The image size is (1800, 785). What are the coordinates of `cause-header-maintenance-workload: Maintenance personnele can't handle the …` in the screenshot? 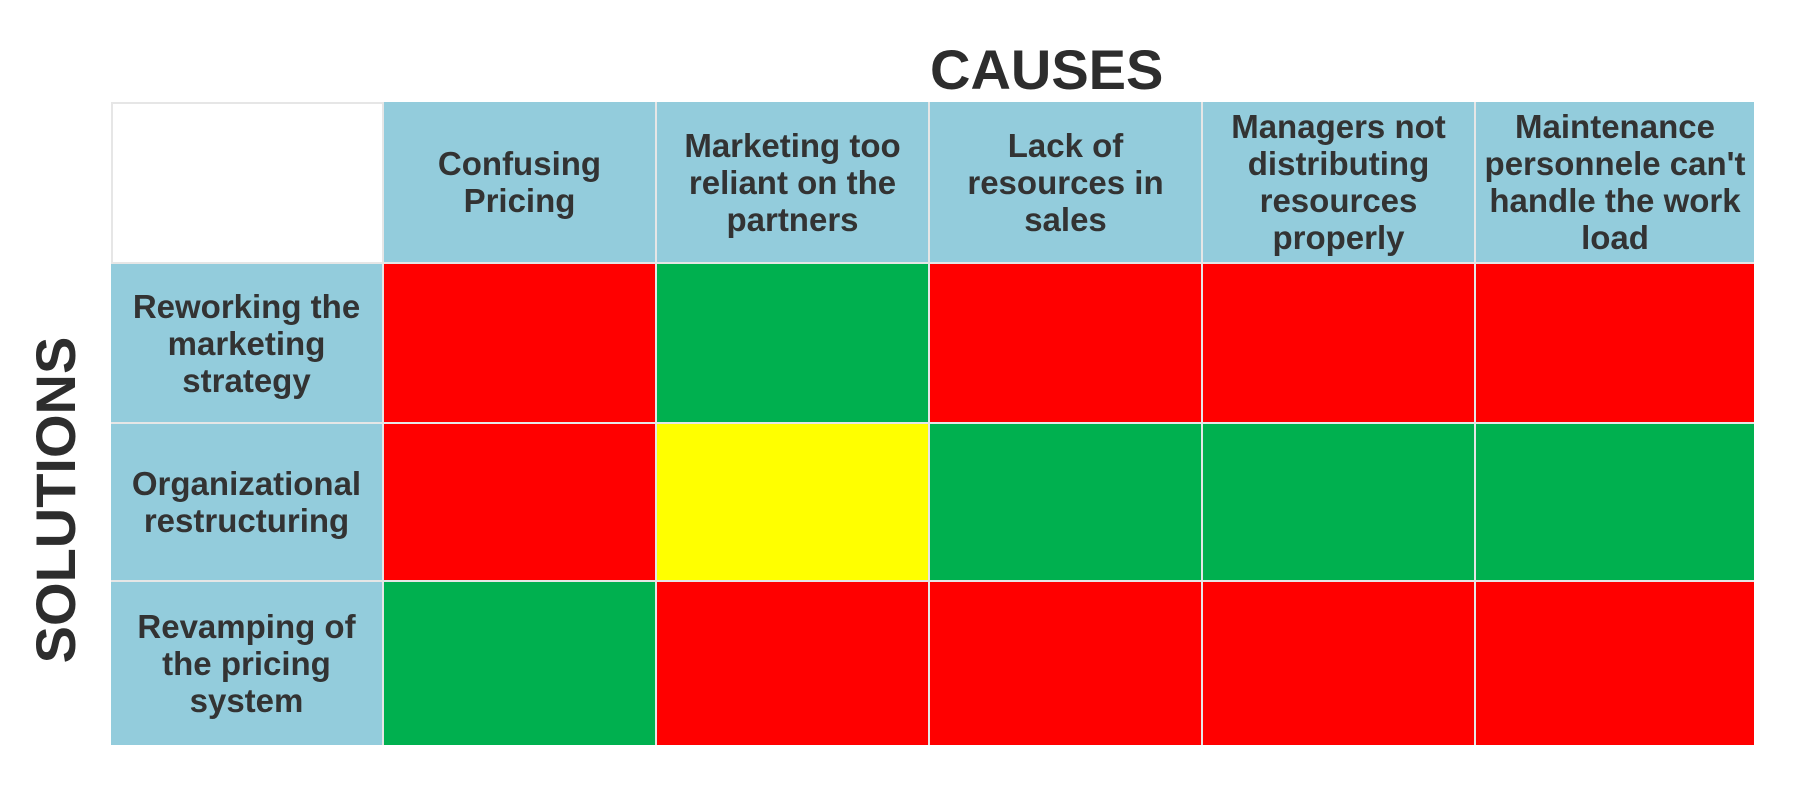 It's located at (1615, 183).